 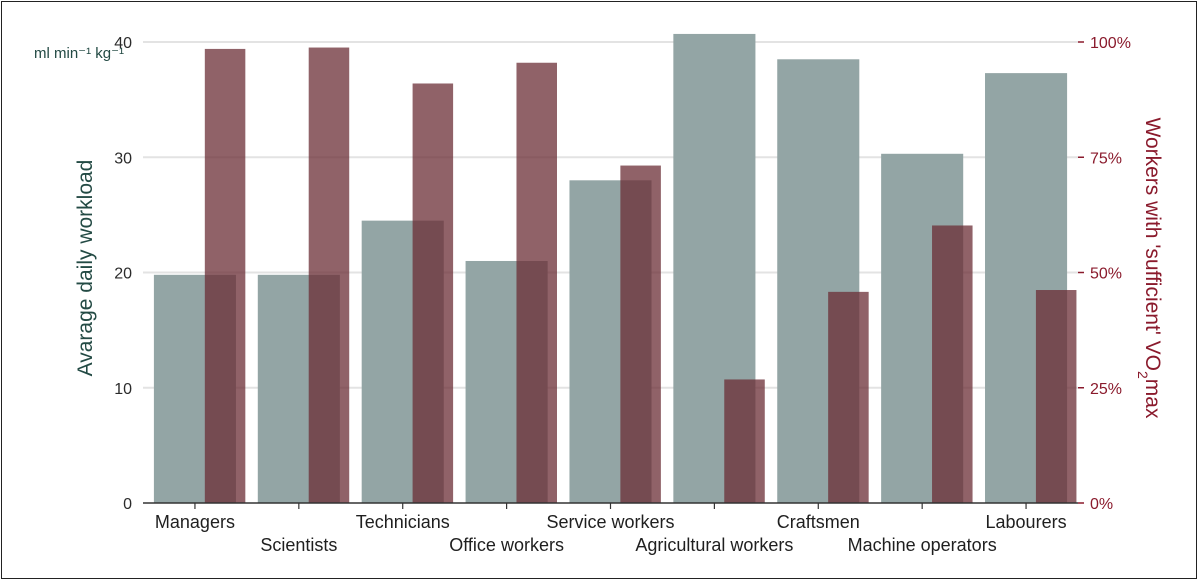 What do you see at coordinates (298, 545) in the screenshot?
I see `category-label: Scientists` at bounding box center [298, 545].